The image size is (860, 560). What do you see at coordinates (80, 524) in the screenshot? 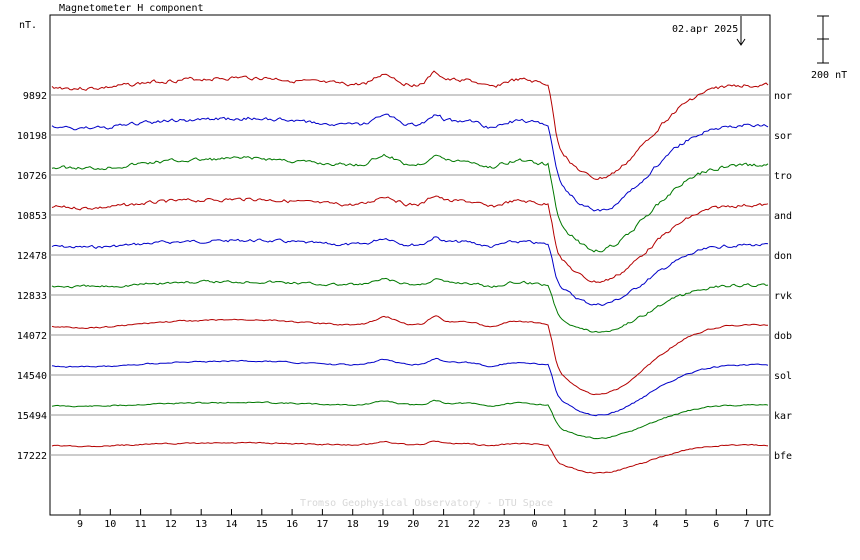
I see `x-tick-label: 9` at bounding box center [80, 524].